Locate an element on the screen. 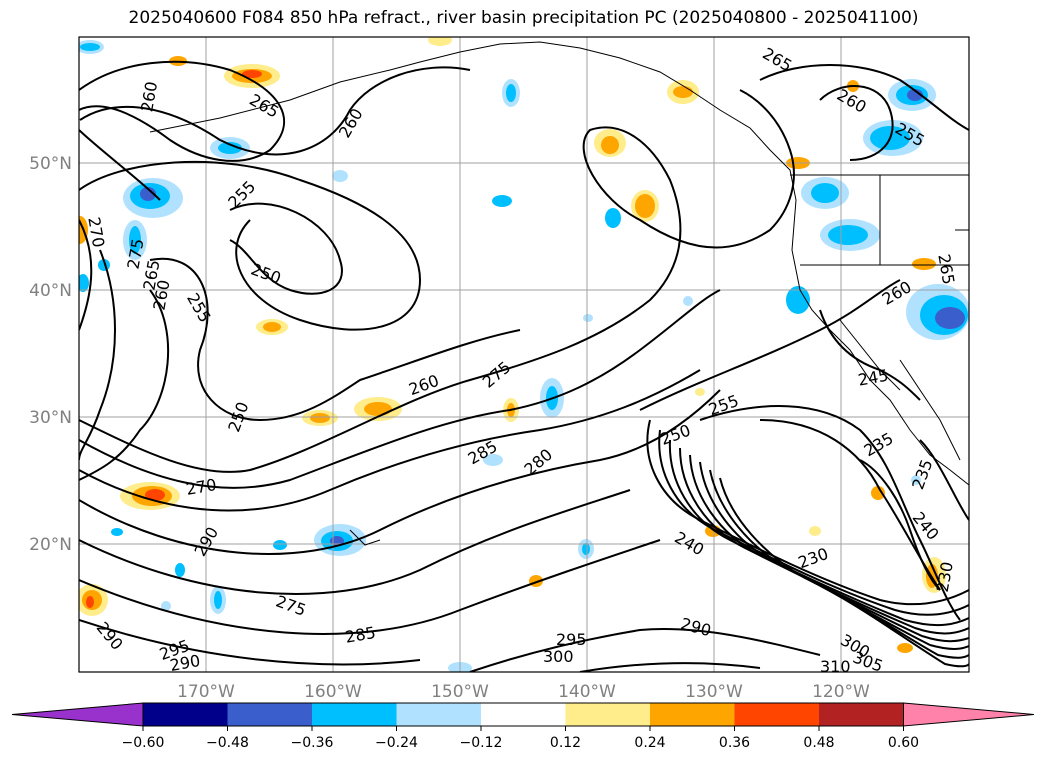 Image resolution: width=1047 pixels, height=765 pixels. colorbar-tick-label: 0.12 is located at coordinates (565, 743).